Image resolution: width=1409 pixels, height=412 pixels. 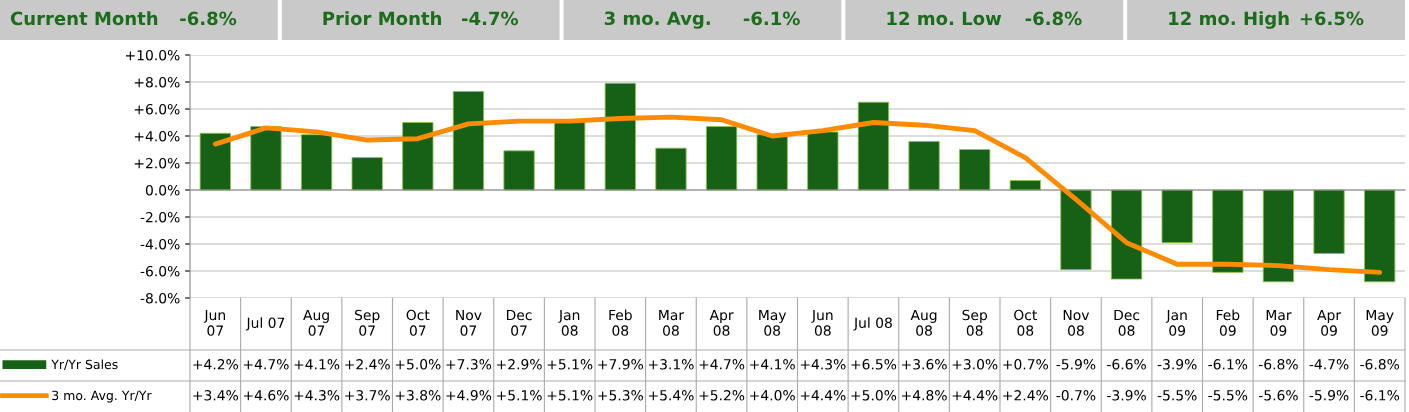 What do you see at coordinates (1025, 322) in the screenshot?
I see `x-tick-label: Oct 08` at bounding box center [1025, 322].